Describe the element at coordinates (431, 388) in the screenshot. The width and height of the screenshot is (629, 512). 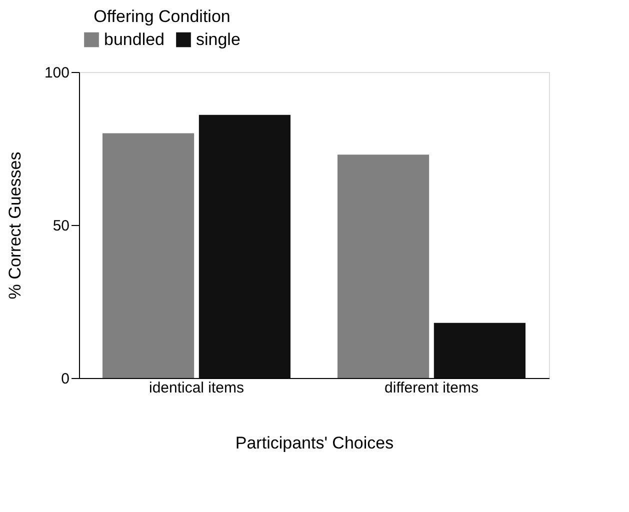
I see `x-tick-label: different items` at that location.